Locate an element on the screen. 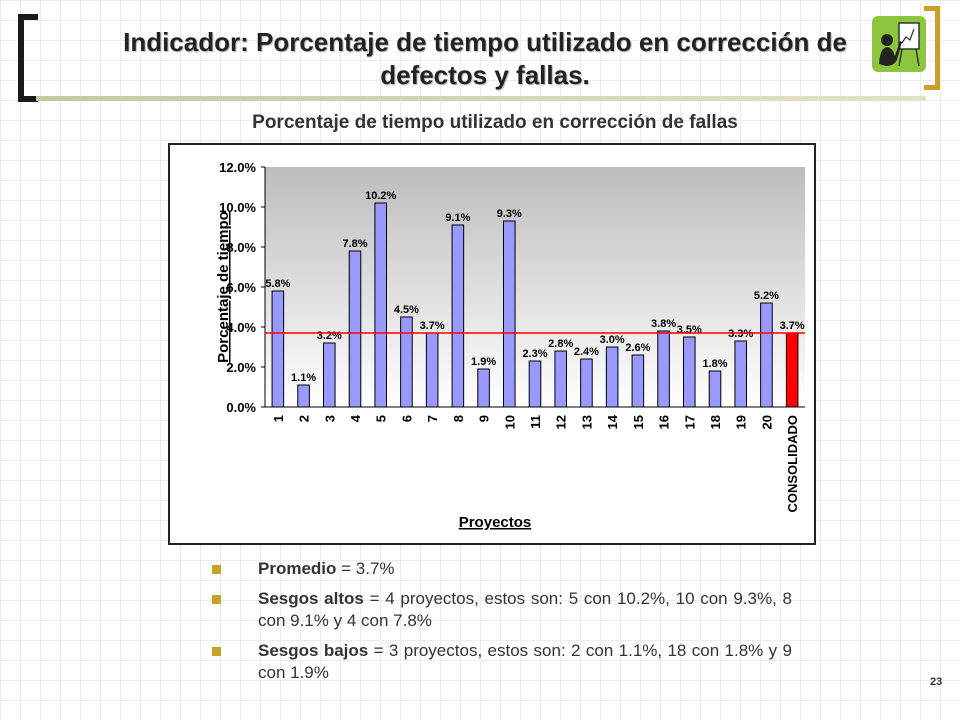 This screenshot has width=960, height=720. x-tick-label: 8 is located at coordinates (458, 418).